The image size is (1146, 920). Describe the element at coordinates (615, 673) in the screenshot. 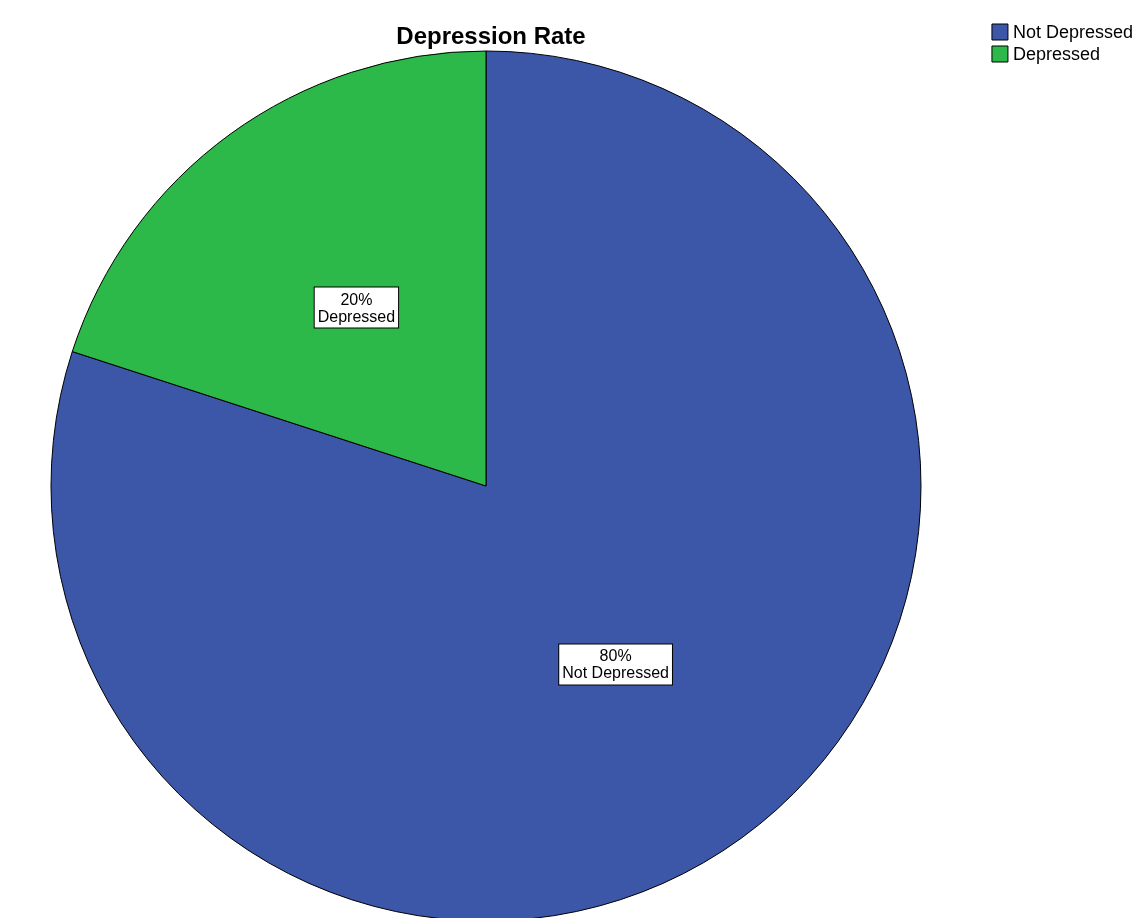

I see `slice-label: Not Depressed` at that location.